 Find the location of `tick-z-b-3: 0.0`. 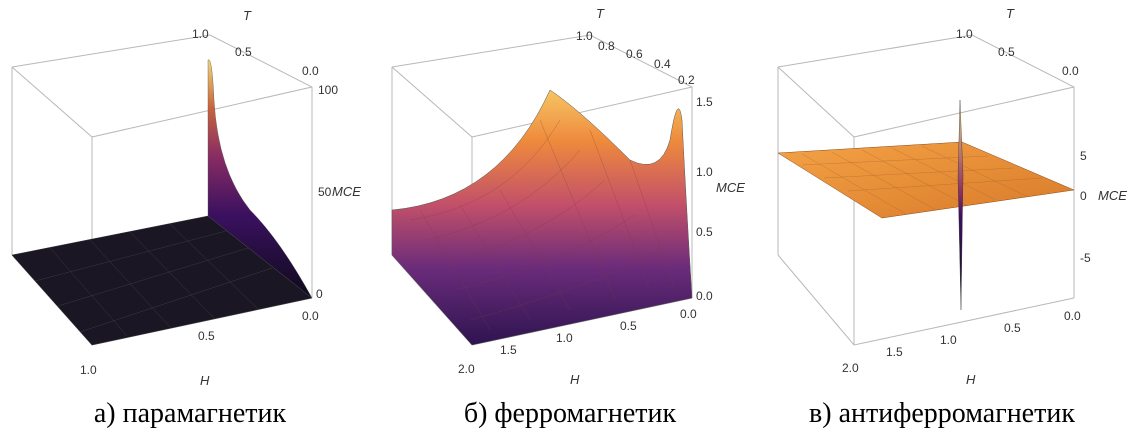

tick-z-b-3: 0.0 is located at coordinates (704, 296).